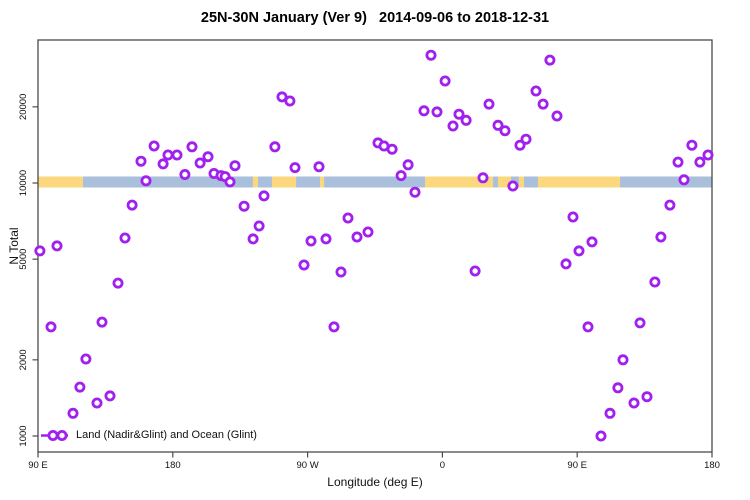 This screenshot has width=750, height=500. I want to click on legend-label: Land (Nadir&Glint) and Ocean (Glint), so click(166, 435).